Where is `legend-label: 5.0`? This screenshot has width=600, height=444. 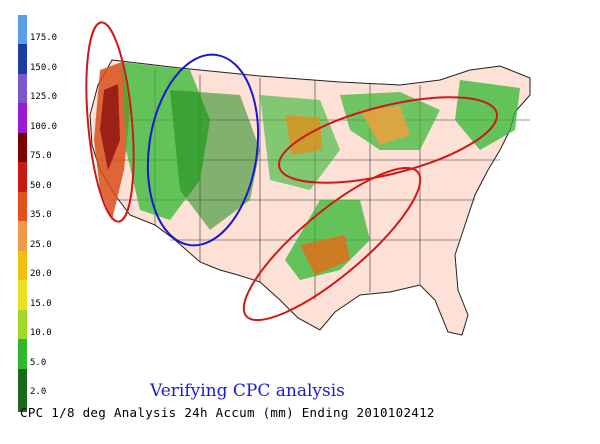 legend-label: 5.0 is located at coordinates (38, 362).